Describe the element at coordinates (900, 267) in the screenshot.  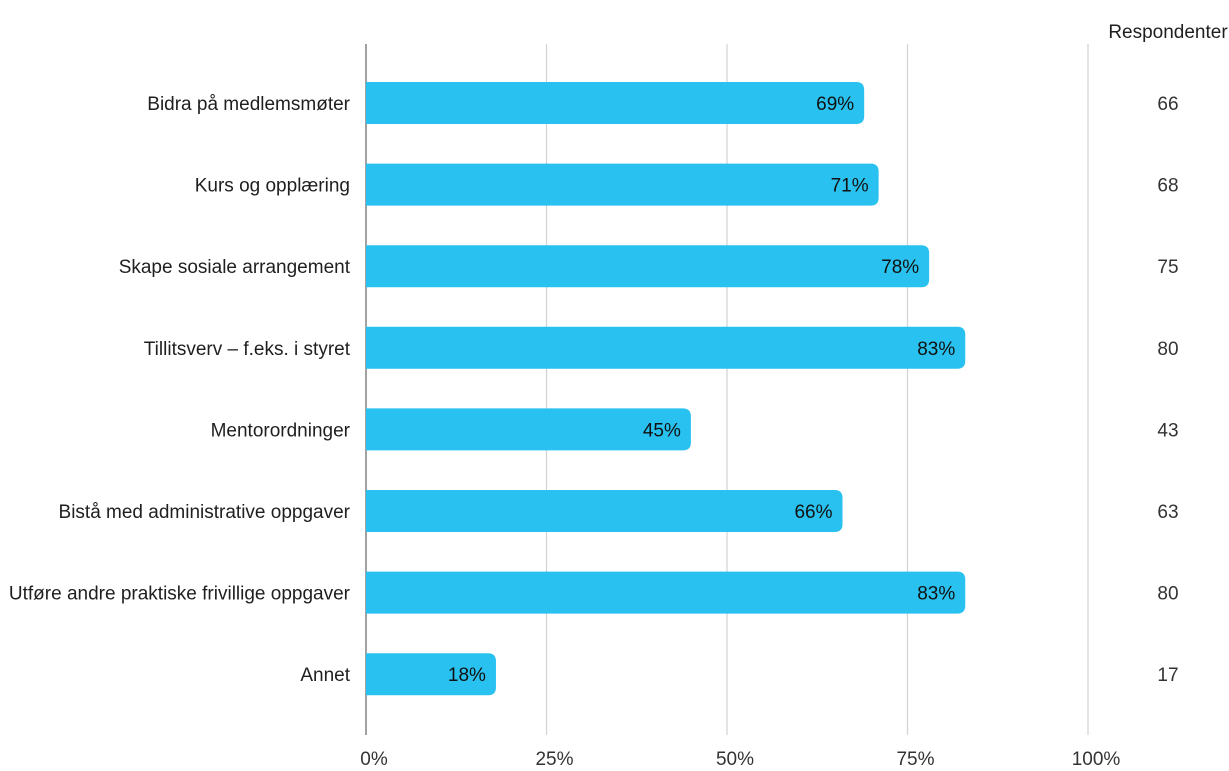
I see `bar-value-label: 78%` at that location.